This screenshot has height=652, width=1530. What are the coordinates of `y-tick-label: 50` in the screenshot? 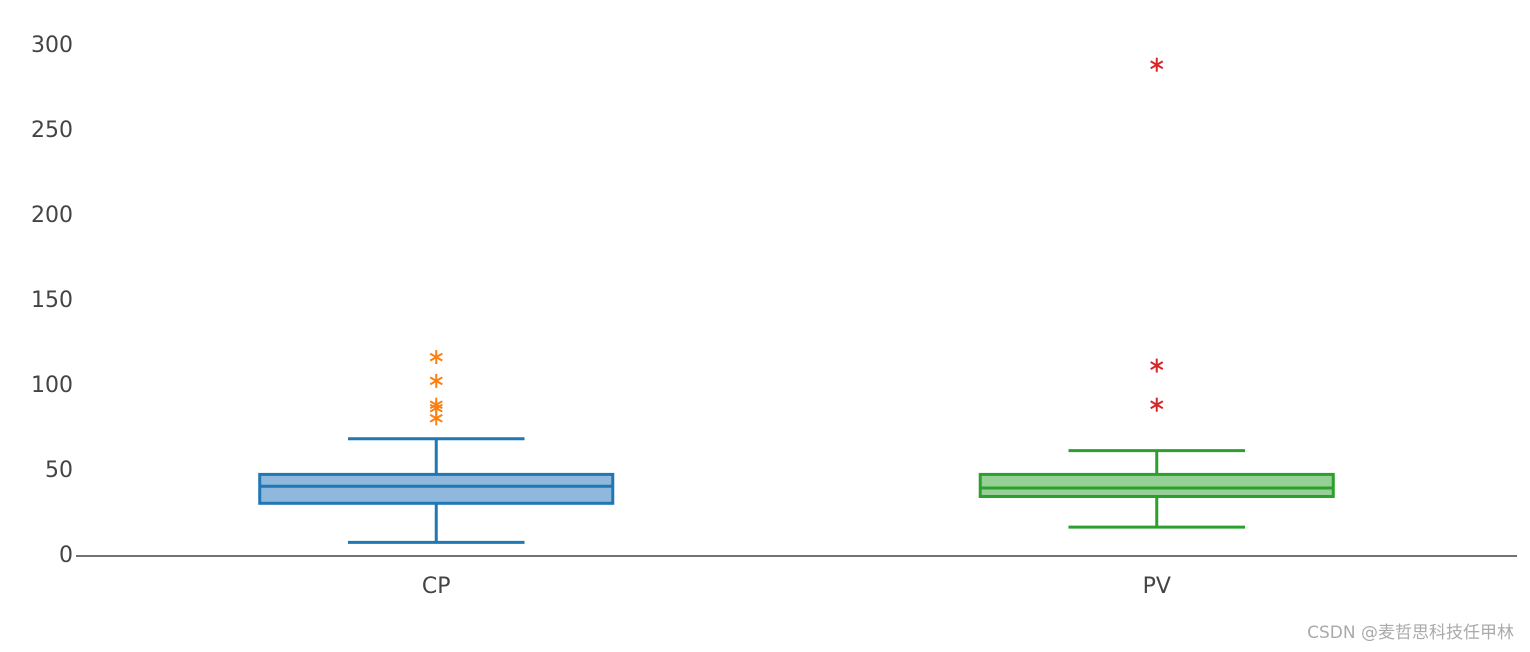 It's located at (59, 470).